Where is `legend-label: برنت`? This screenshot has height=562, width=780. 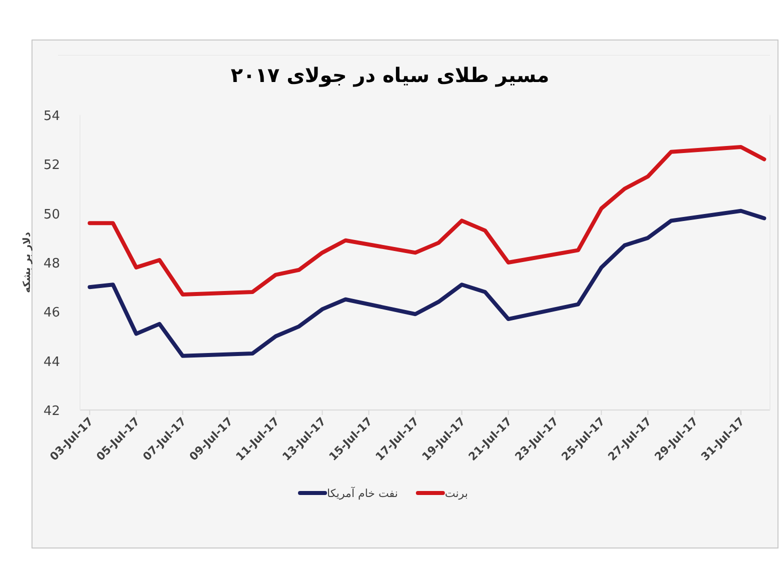 legend-label: برنت is located at coordinates (456, 493).